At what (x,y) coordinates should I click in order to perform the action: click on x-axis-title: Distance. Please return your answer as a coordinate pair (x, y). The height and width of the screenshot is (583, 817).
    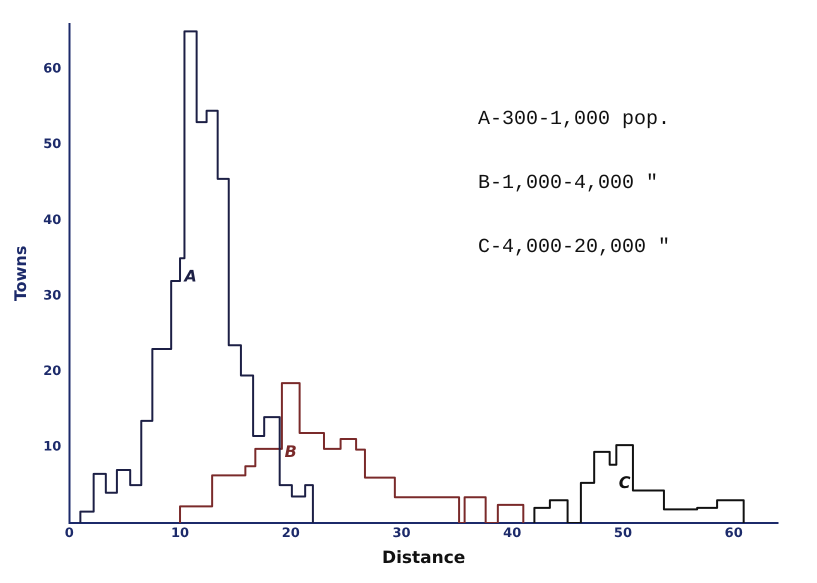
    Looking at the image, I should click on (424, 558).